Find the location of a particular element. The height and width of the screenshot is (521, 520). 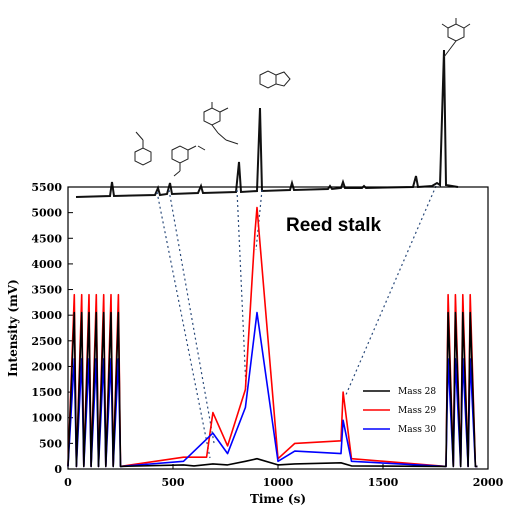

y-tick-label: 0 is located at coordinates (58, 469).